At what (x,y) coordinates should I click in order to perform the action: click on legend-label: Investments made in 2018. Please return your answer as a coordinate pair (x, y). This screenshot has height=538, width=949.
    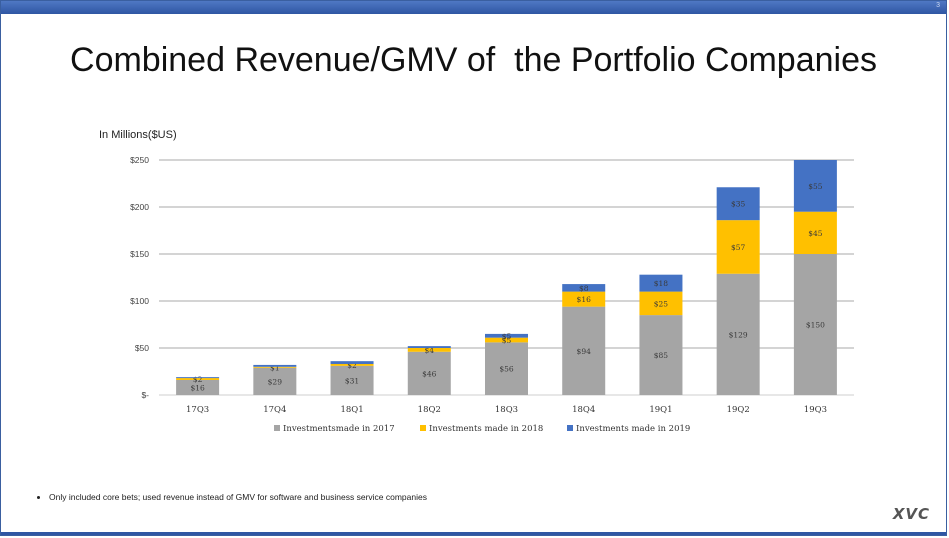
    Looking at the image, I should click on (486, 429).